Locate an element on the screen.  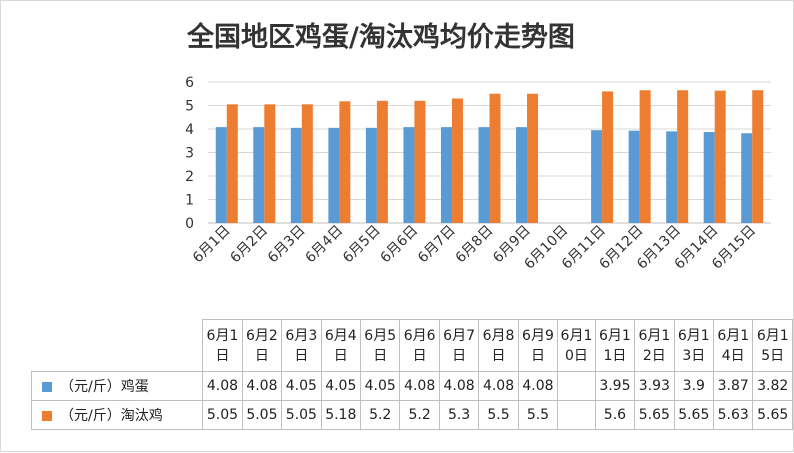
x-tick-label: 6月8日 is located at coordinates (475, 245).